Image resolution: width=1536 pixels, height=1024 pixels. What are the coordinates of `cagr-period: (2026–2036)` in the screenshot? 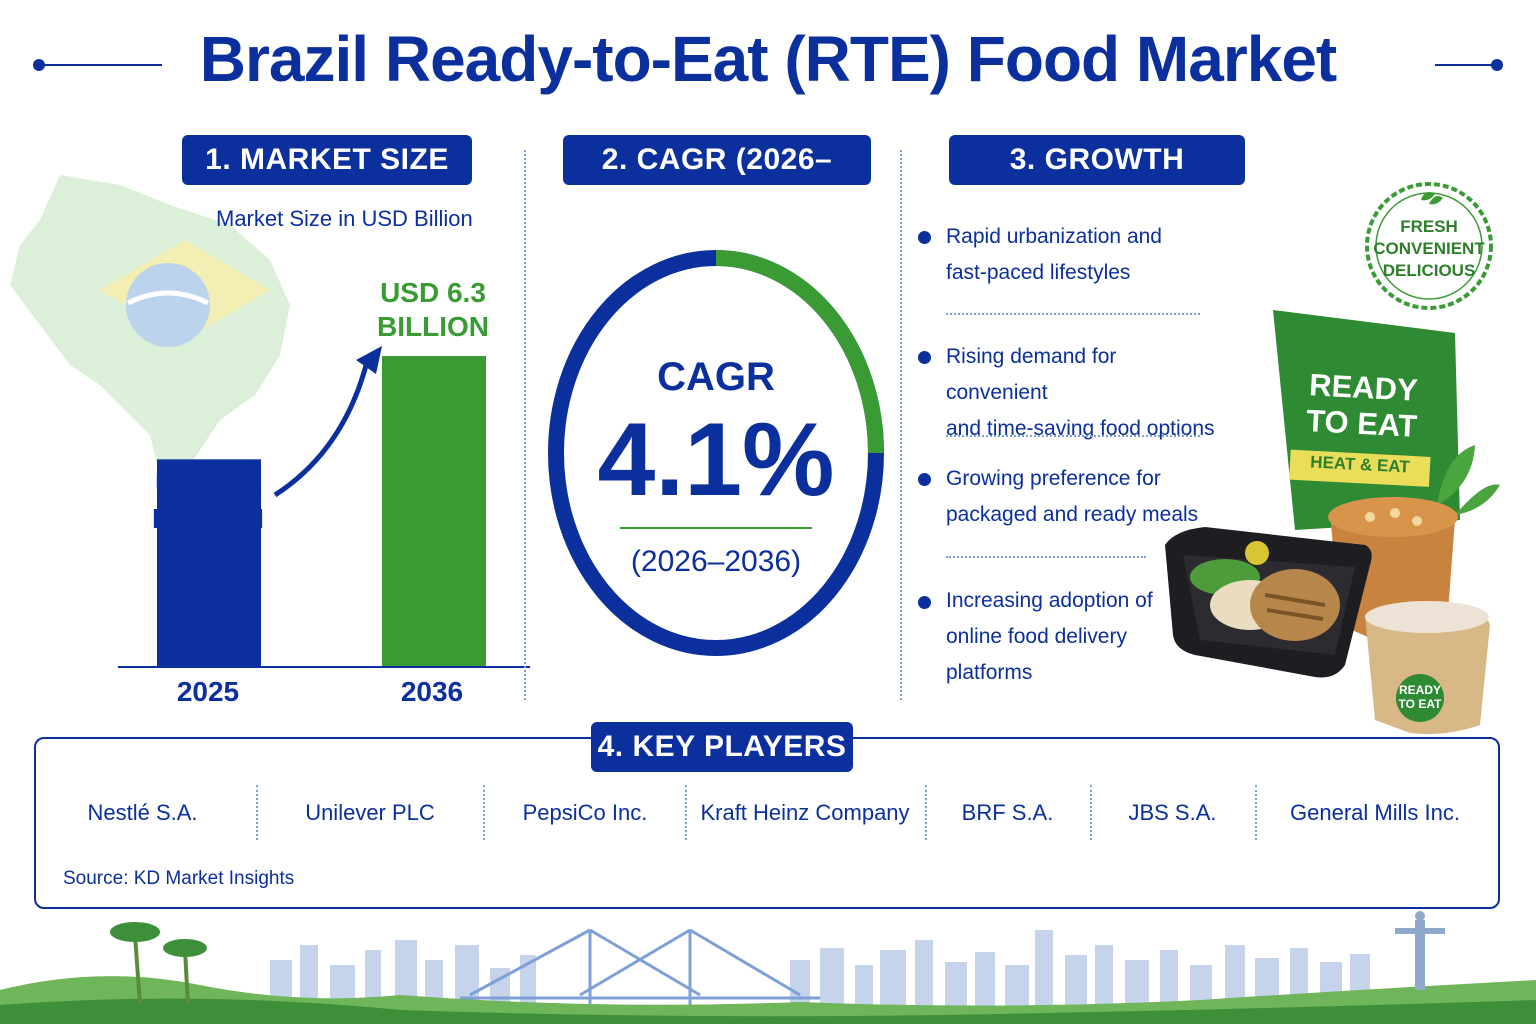 It's located at (716, 561).